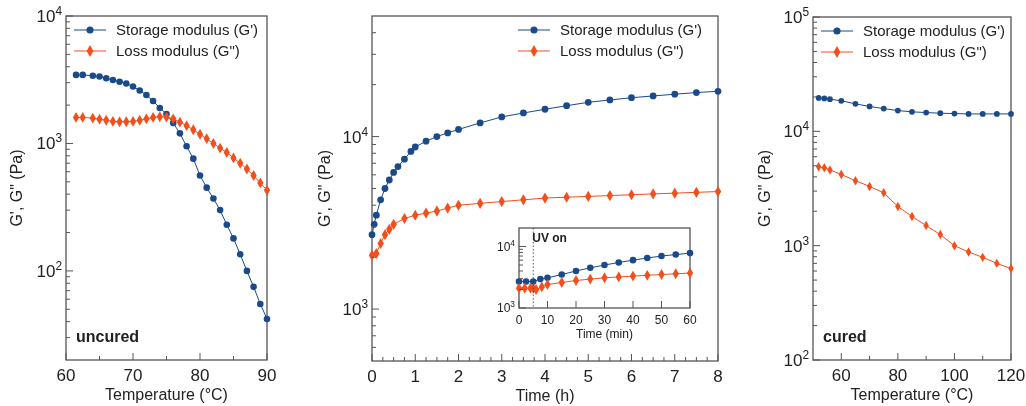 The image size is (1026, 406). I want to click on x-tick-label: 20, so click(576, 320).